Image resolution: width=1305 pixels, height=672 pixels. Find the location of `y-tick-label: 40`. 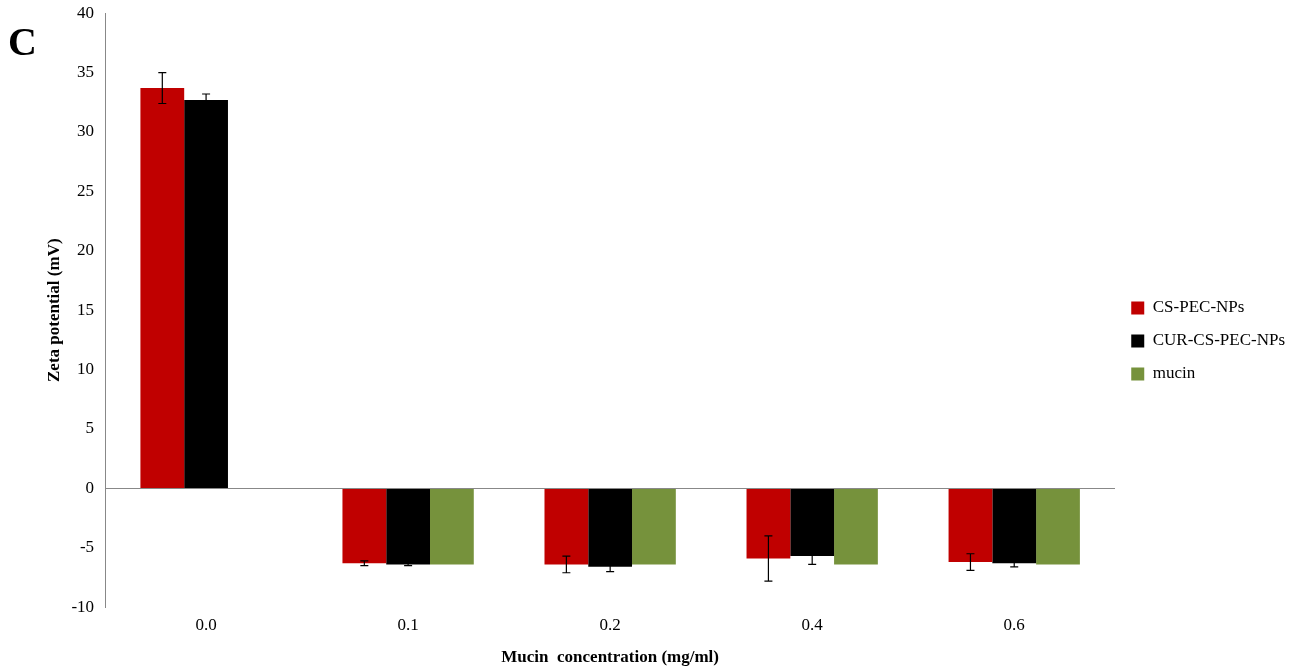

y-tick-label: 40 is located at coordinates (86, 12).